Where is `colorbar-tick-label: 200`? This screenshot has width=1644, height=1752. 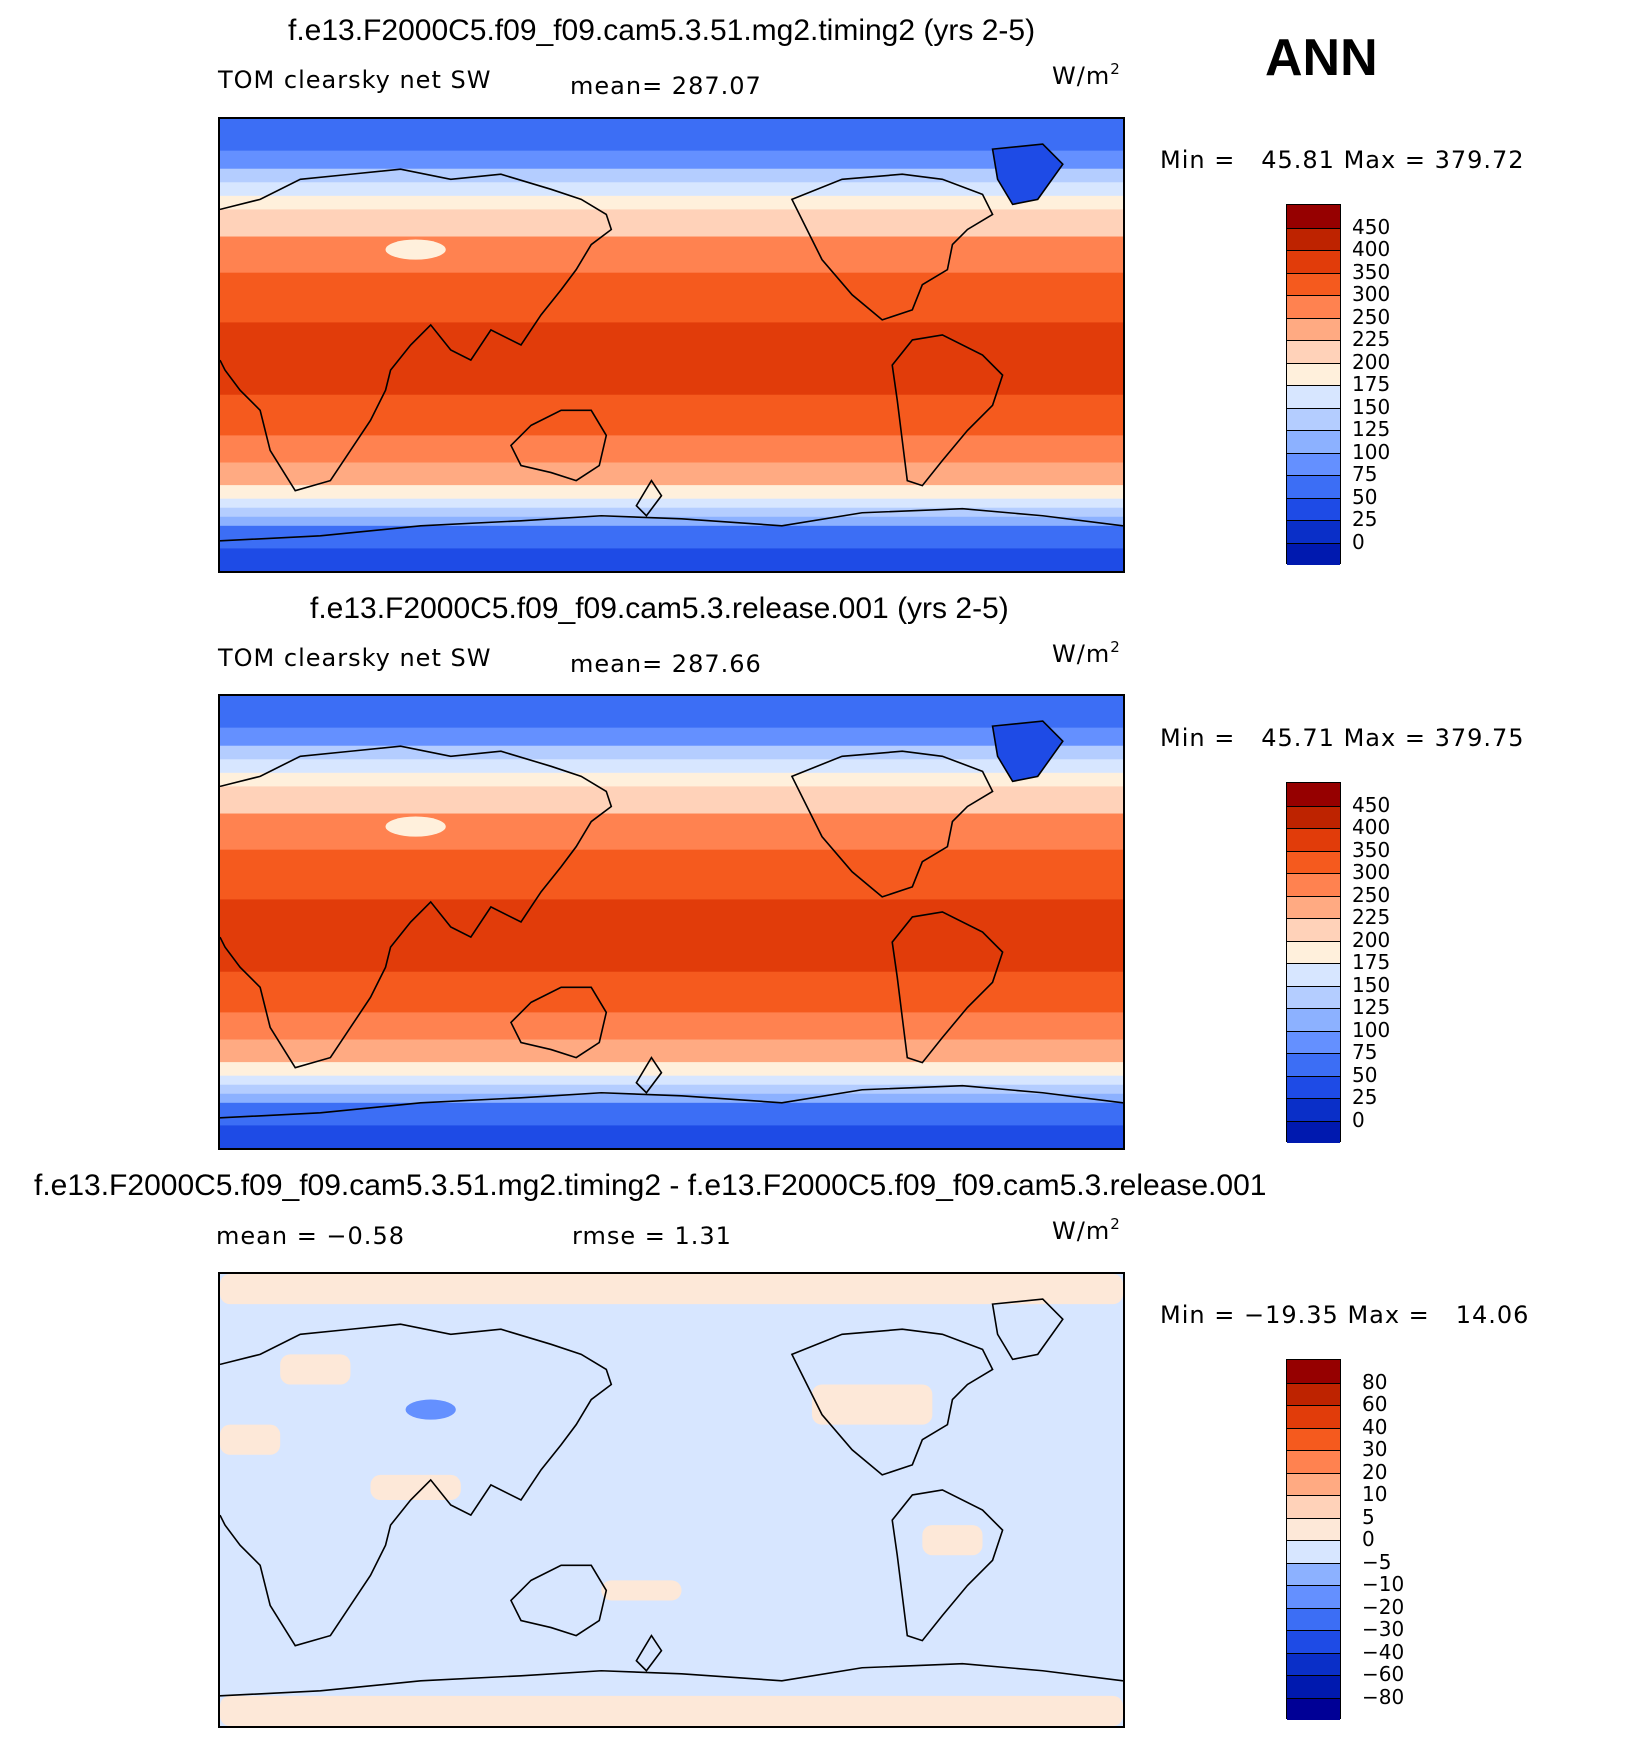
colorbar-tick-label: 200 is located at coordinates (1371, 939).